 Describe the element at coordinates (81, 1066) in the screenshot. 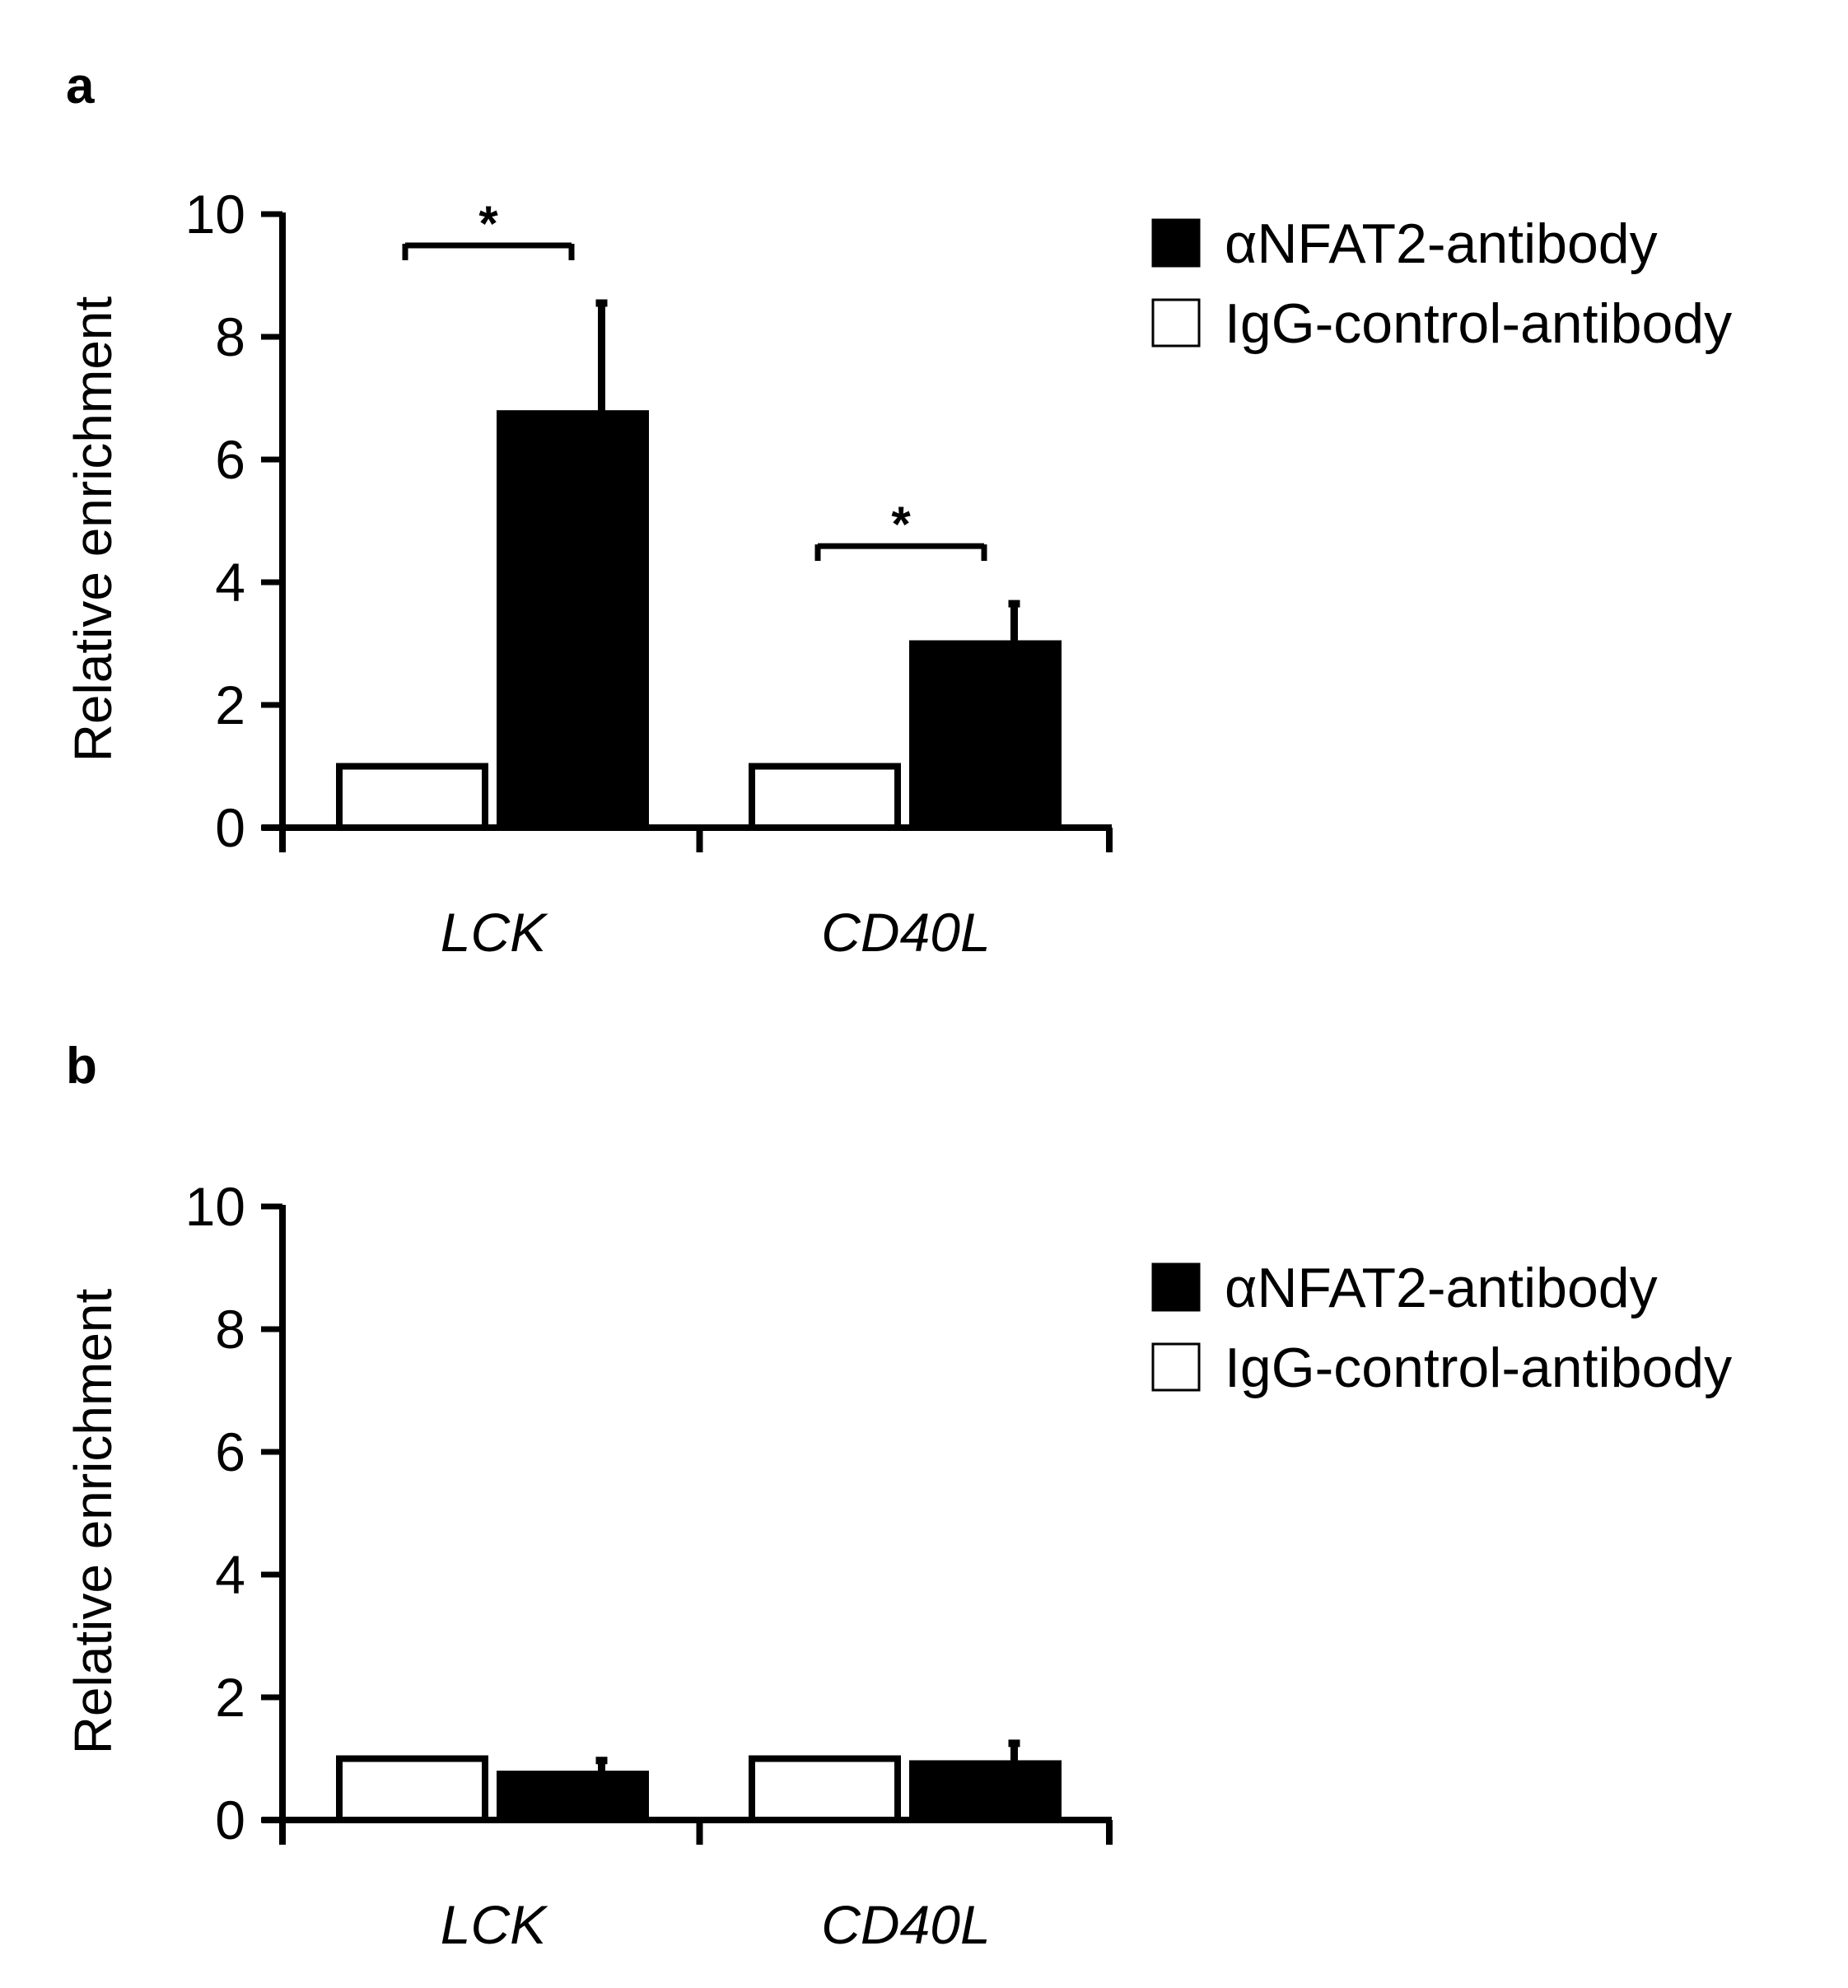

I see `panel-letter: b` at that location.